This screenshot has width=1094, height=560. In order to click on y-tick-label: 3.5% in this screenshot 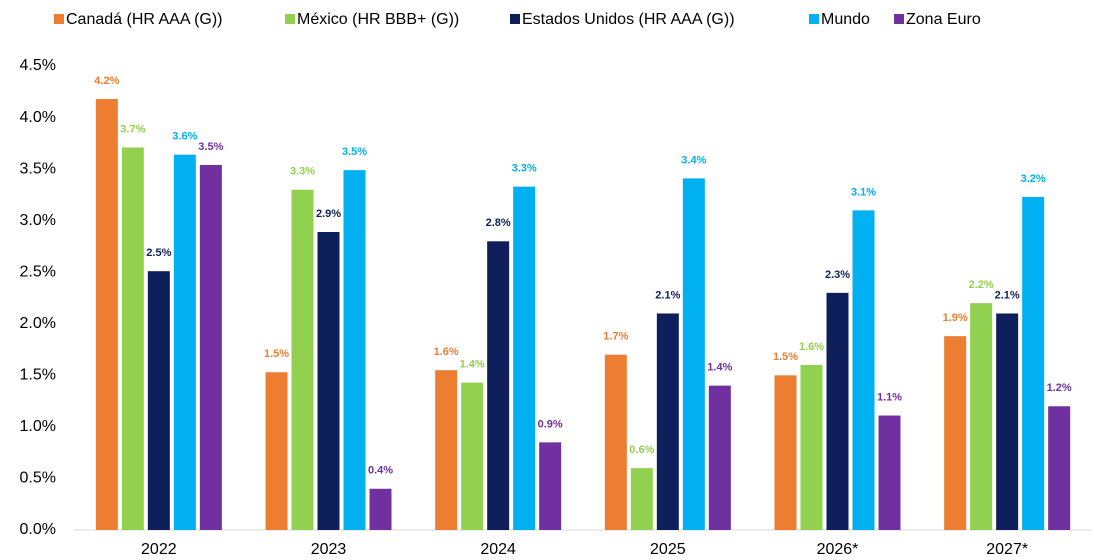, I will do `click(38, 168)`.